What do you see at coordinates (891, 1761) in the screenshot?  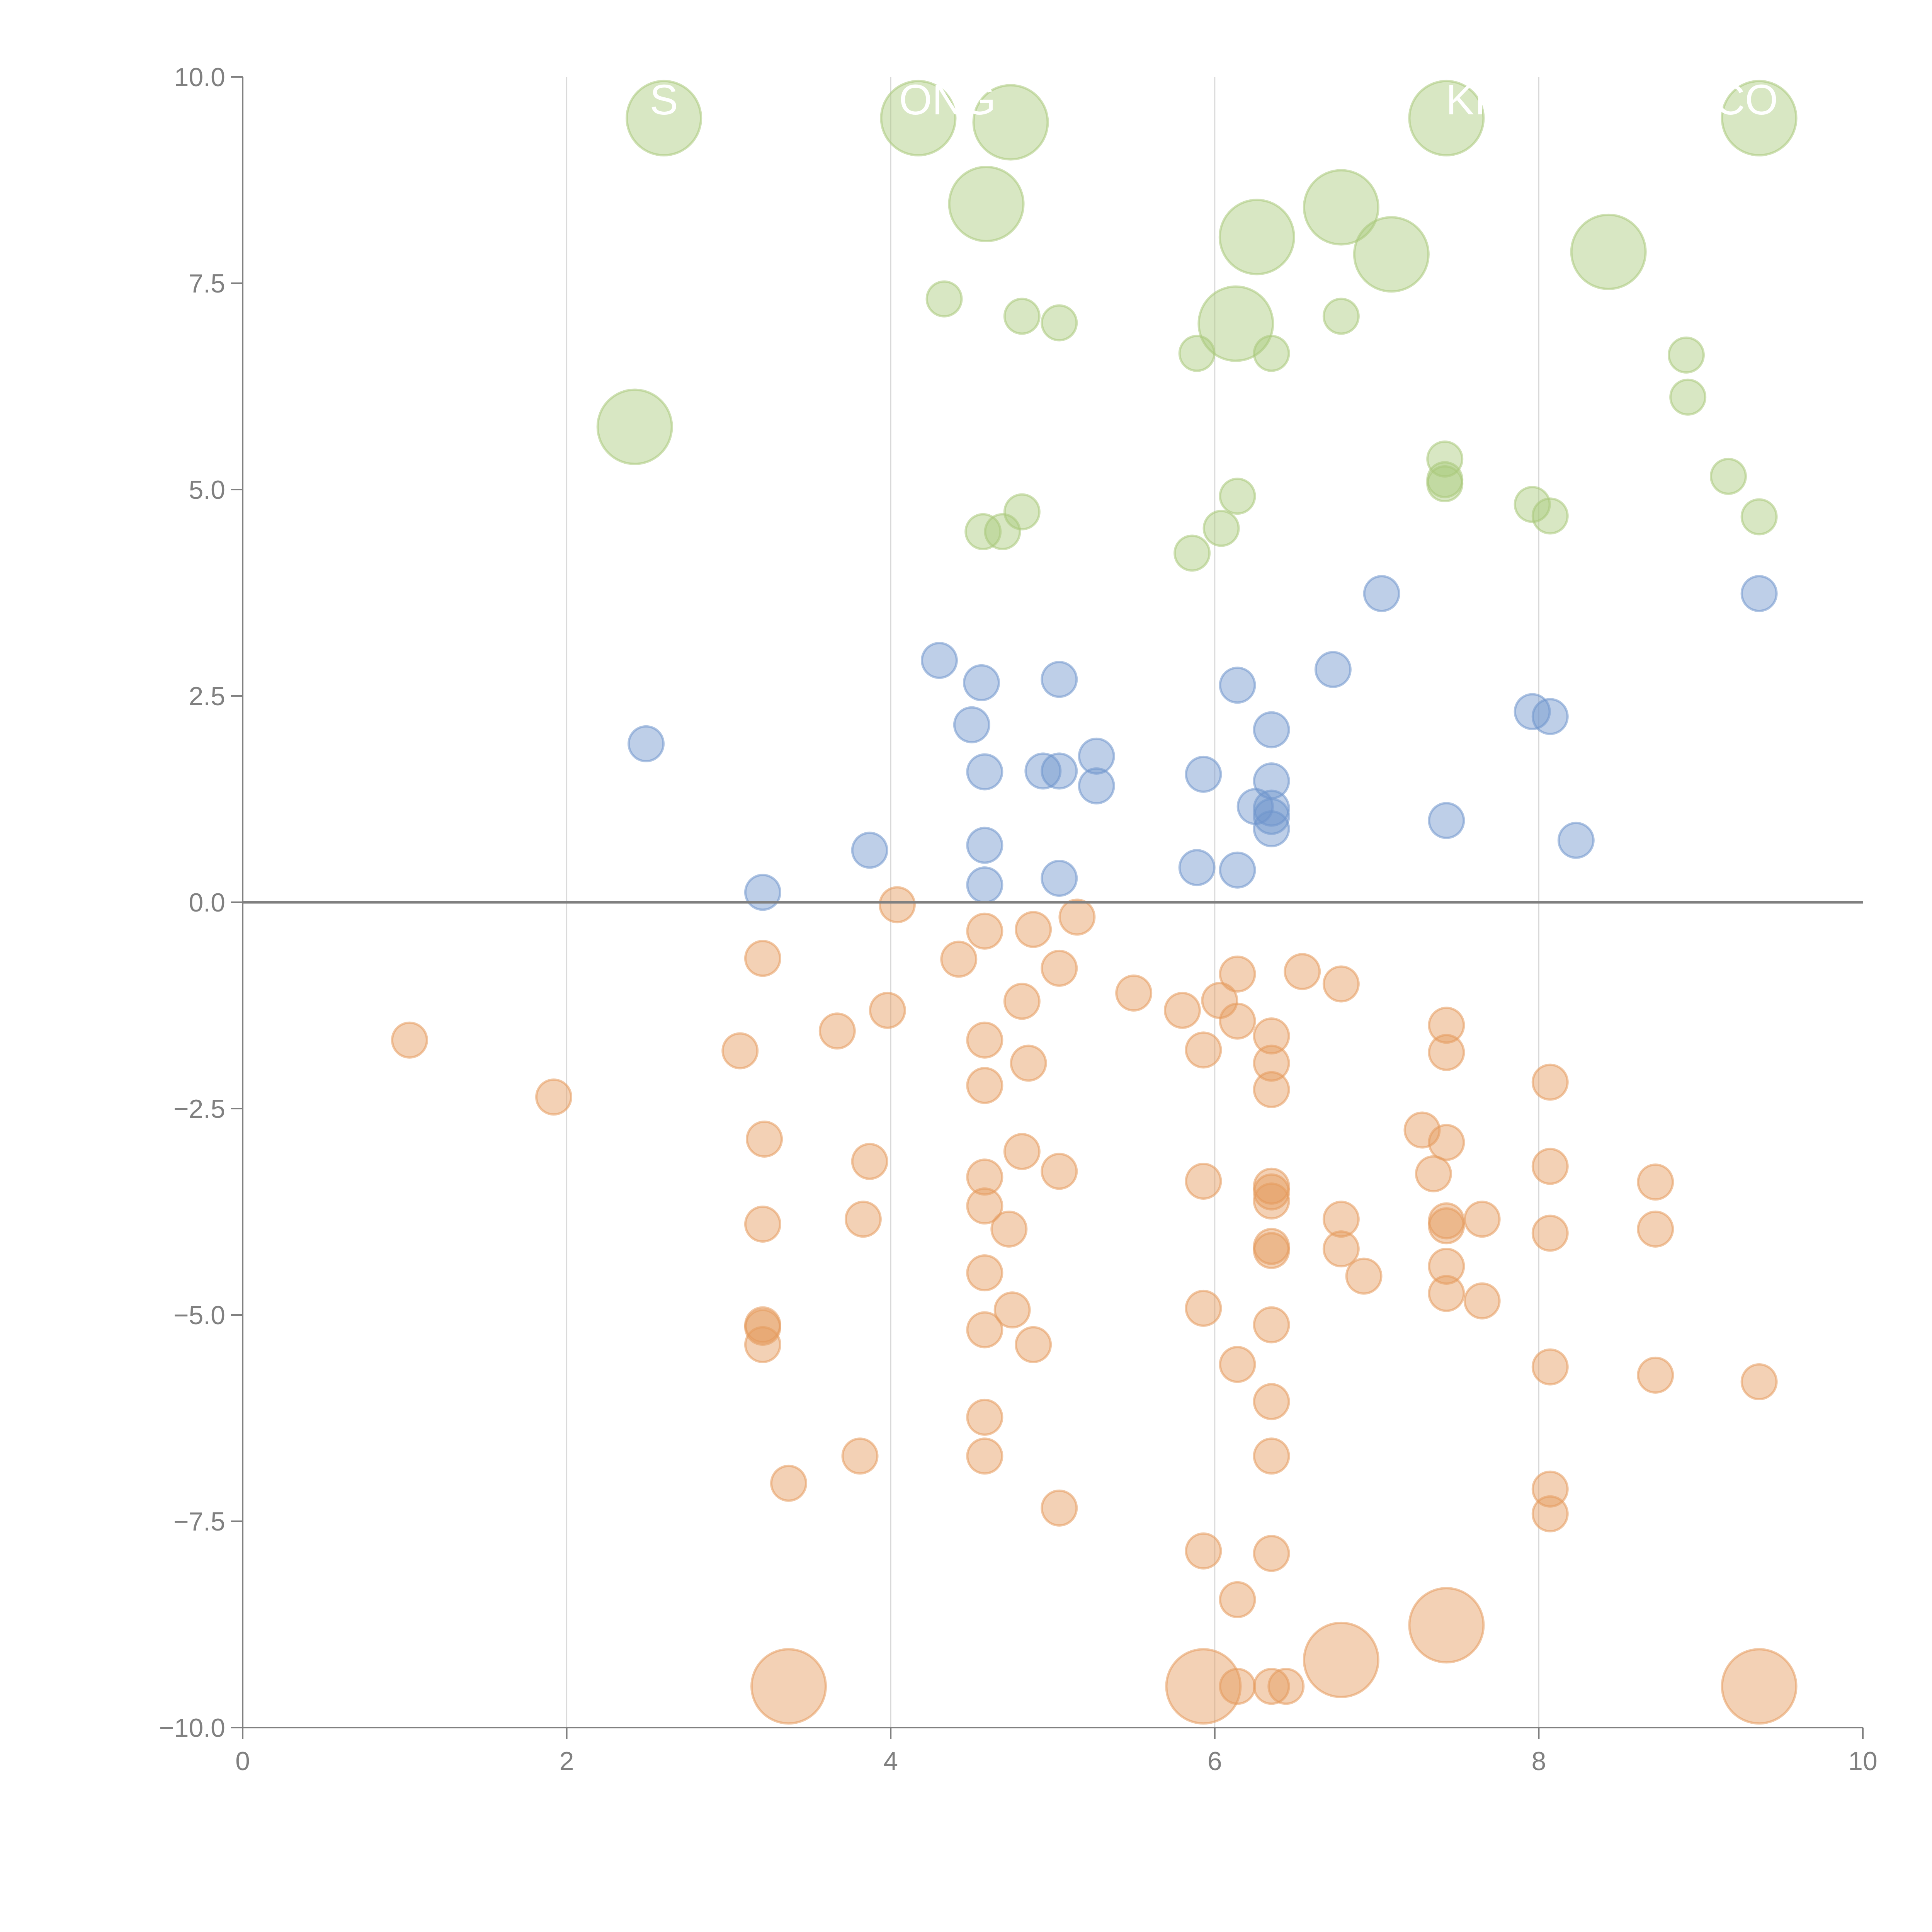 I see `x-tick-label: 4` at bounding box center [891, 1761].